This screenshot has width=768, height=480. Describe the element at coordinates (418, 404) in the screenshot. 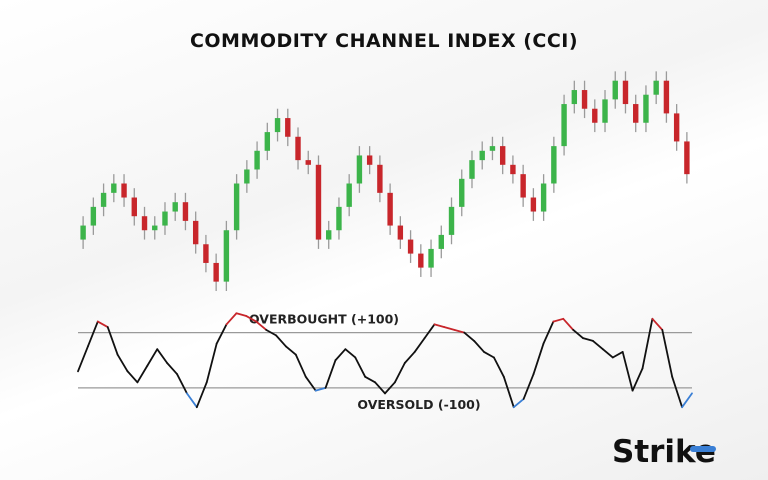

I see `level-label: OVERSOLD (-100)` at that location.